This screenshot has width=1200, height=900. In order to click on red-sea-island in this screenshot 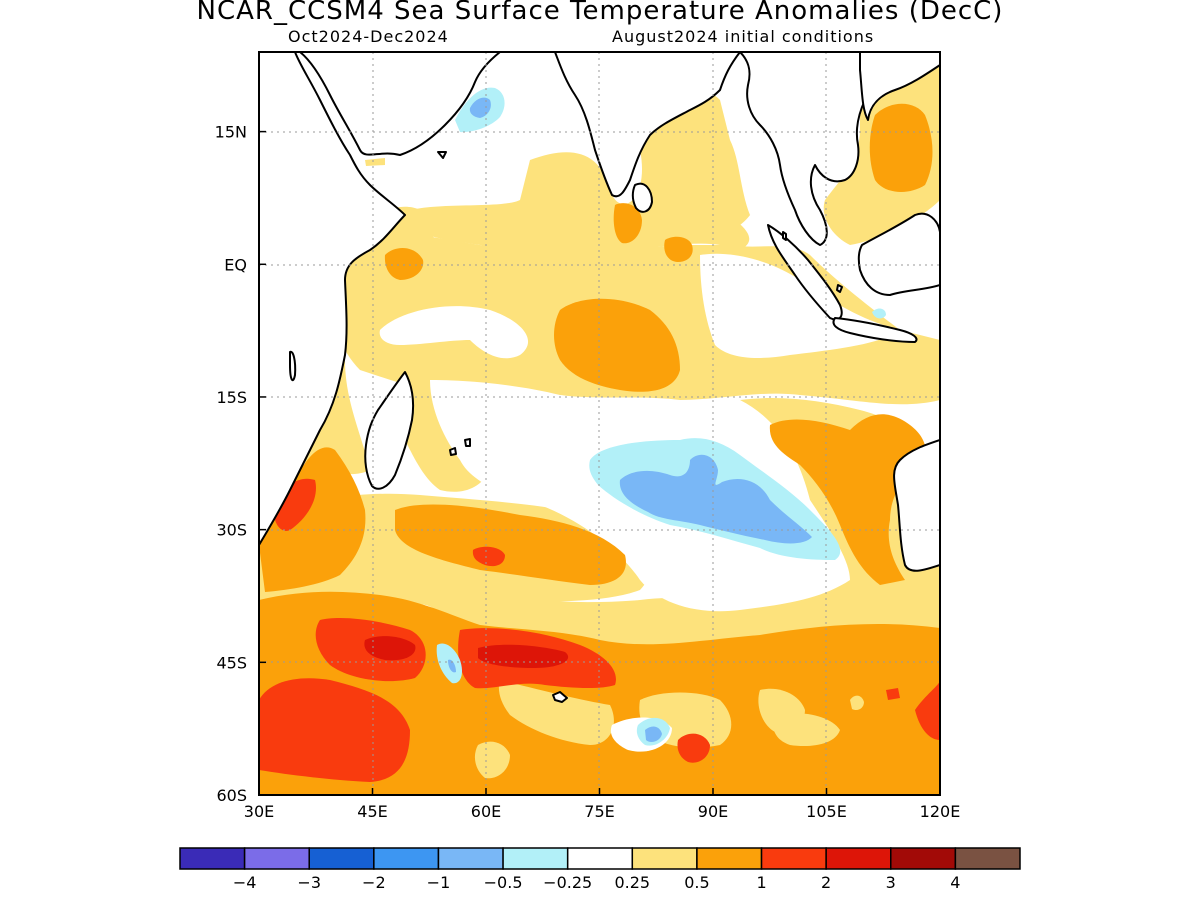, I will do `click(442, 155)`.